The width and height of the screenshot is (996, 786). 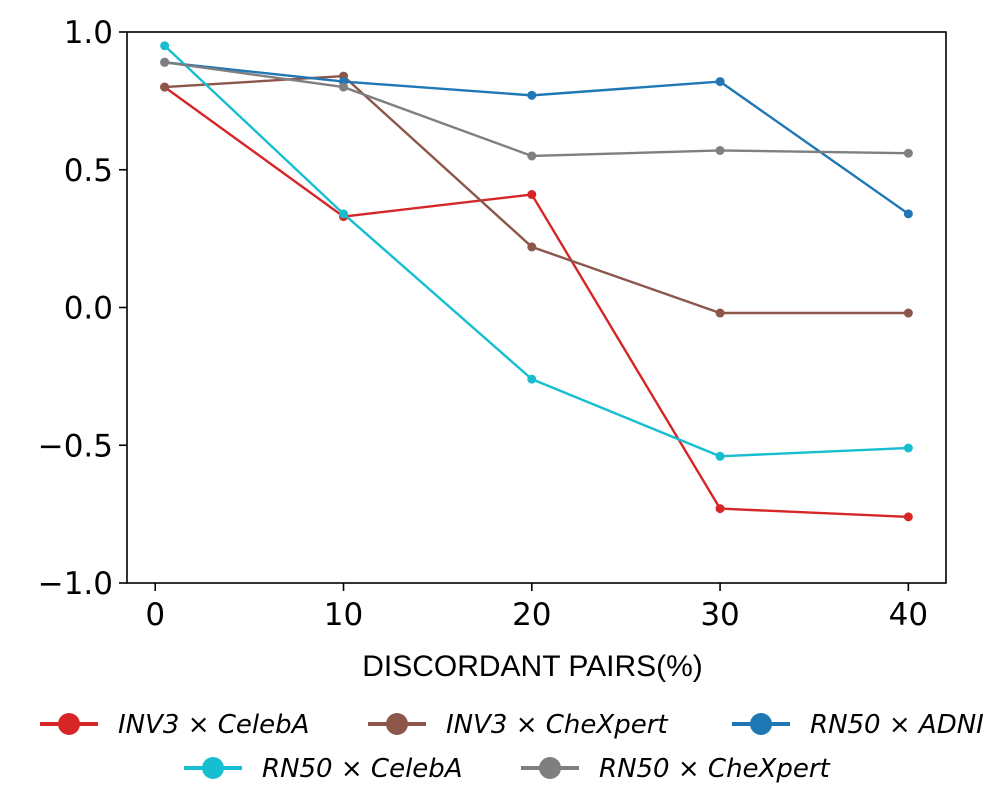 What do you see at coordinates (719, 615) in the screenshot?
I see `x-tick-label: 30` at bounding box center [719, 615].